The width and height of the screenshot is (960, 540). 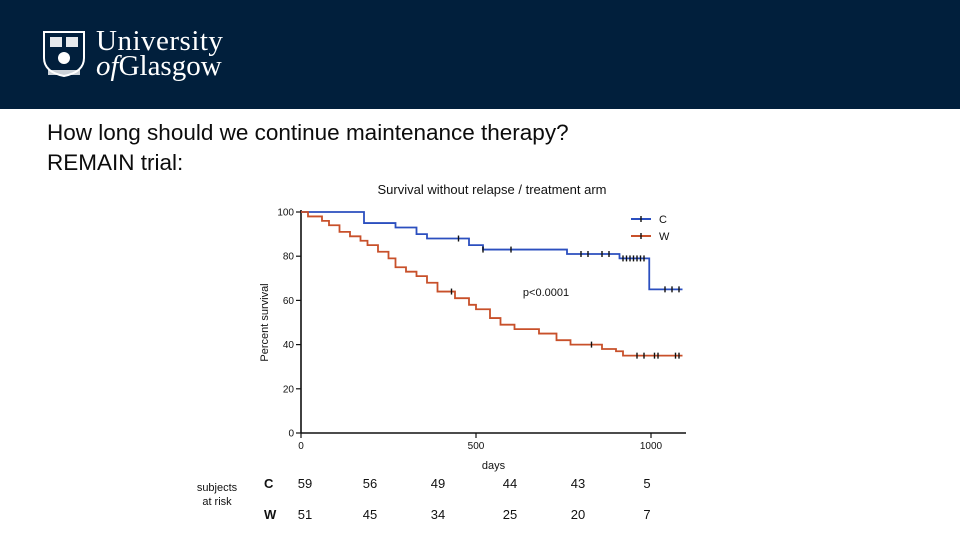 What do you see at coordinates (438, 514) in the screenshot?
I see `risk-cell: 34` at bounding box center [438, 514].